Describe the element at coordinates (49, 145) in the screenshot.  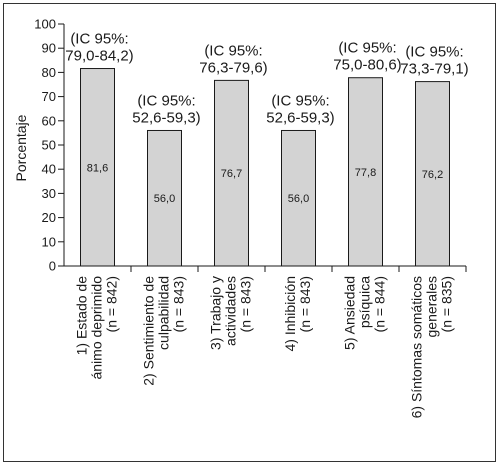
I see `y-tick-label: 50` at that location.